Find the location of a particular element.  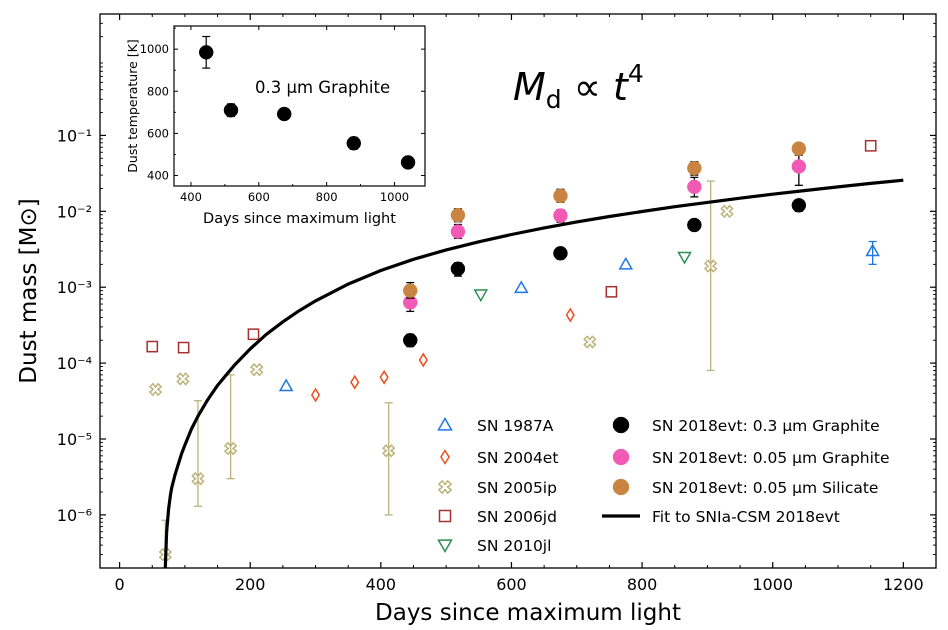

legend-item-sn-1987a: SN 1987A is located at coordinates (495, 425).